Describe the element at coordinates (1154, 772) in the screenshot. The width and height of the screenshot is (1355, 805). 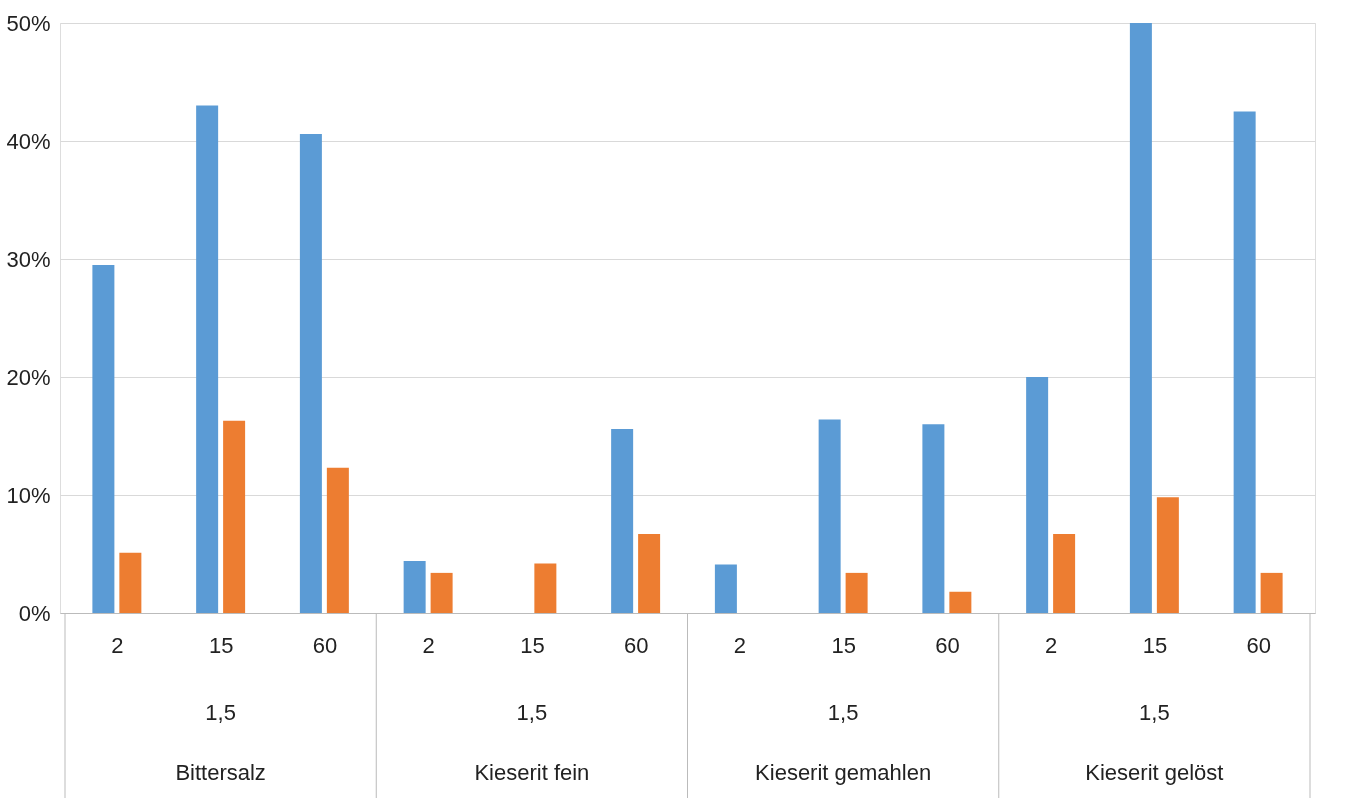
I see `text: Kieserit gelöst` at that location.